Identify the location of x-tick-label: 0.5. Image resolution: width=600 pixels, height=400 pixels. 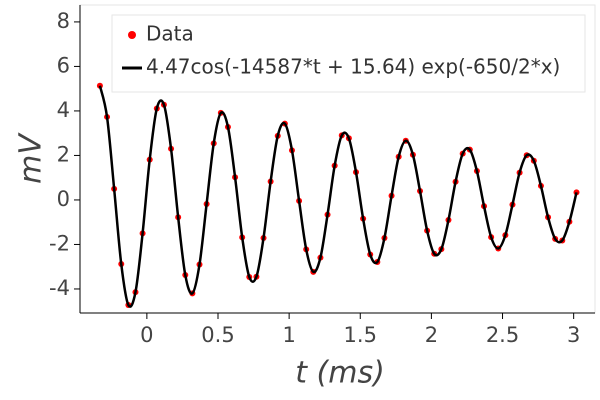
(217, 335).